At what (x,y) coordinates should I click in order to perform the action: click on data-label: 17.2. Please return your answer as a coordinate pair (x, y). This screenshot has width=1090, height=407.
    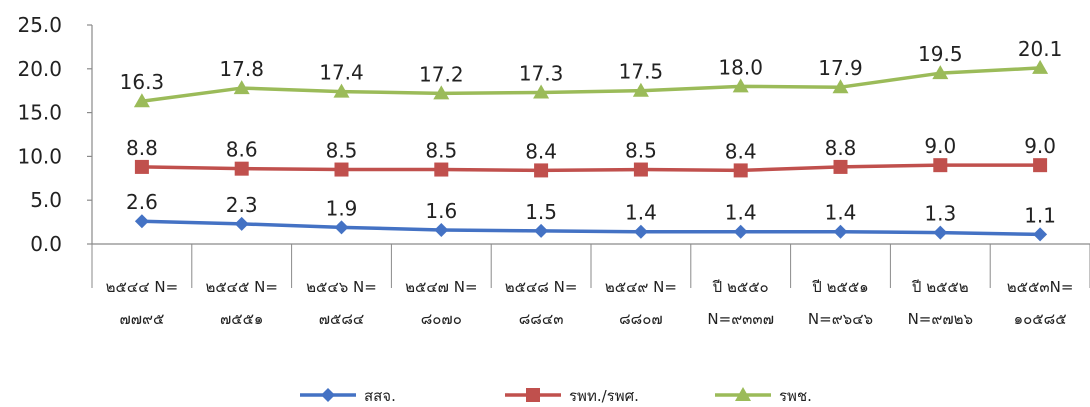
    Looking at the image, I should click on (441, 74).